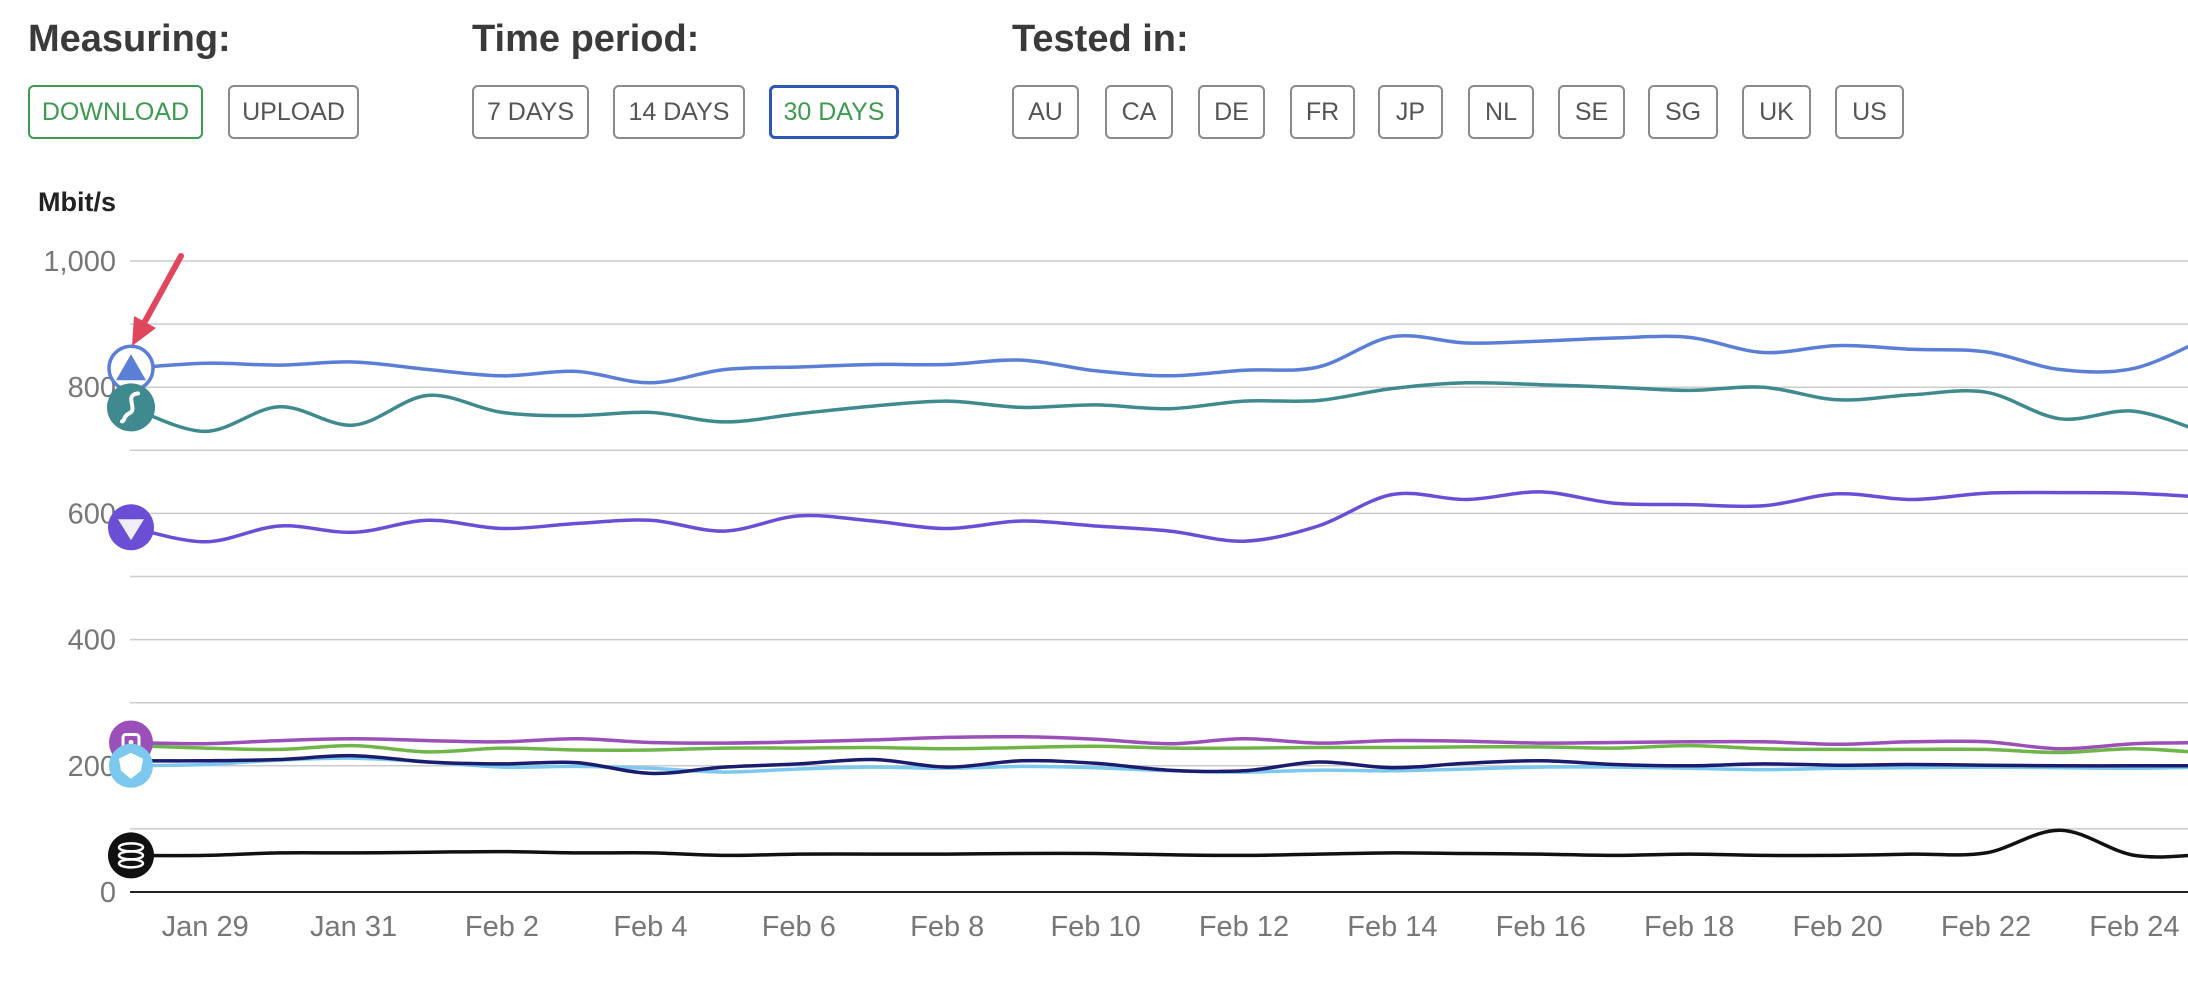 This screenshot has width=2188, height=982. I want to click on country-ca-button: CA, so click(1139, 112).